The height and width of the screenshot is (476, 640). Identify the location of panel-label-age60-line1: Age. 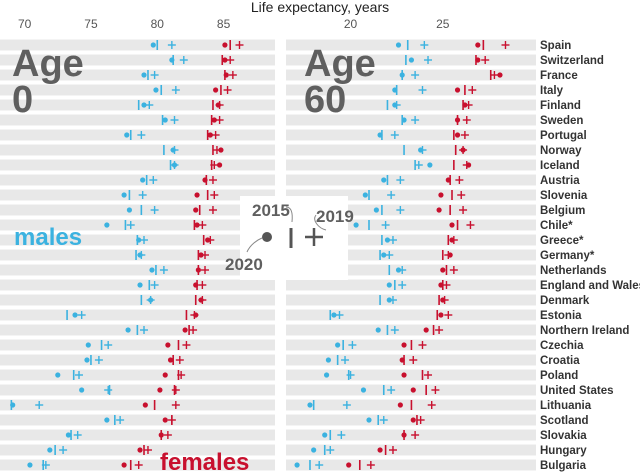
(340, 64).